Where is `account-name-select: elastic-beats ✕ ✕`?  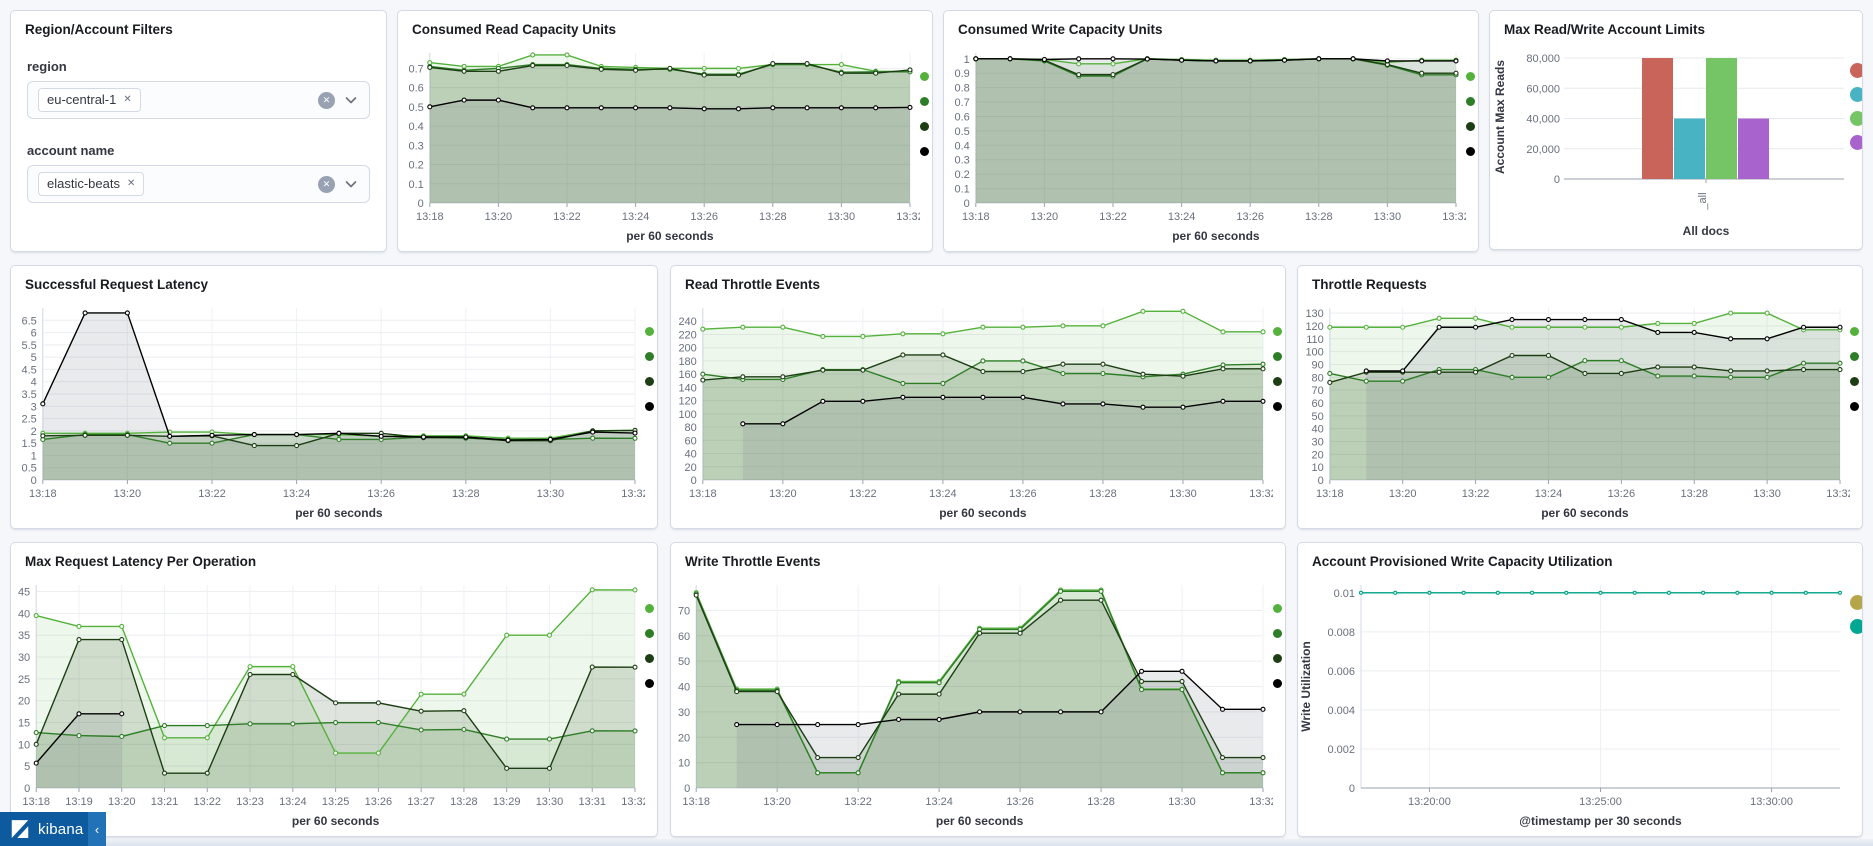
account-name-select: elastic-beats ✕ ✕ is located at coordinates (198, 184).